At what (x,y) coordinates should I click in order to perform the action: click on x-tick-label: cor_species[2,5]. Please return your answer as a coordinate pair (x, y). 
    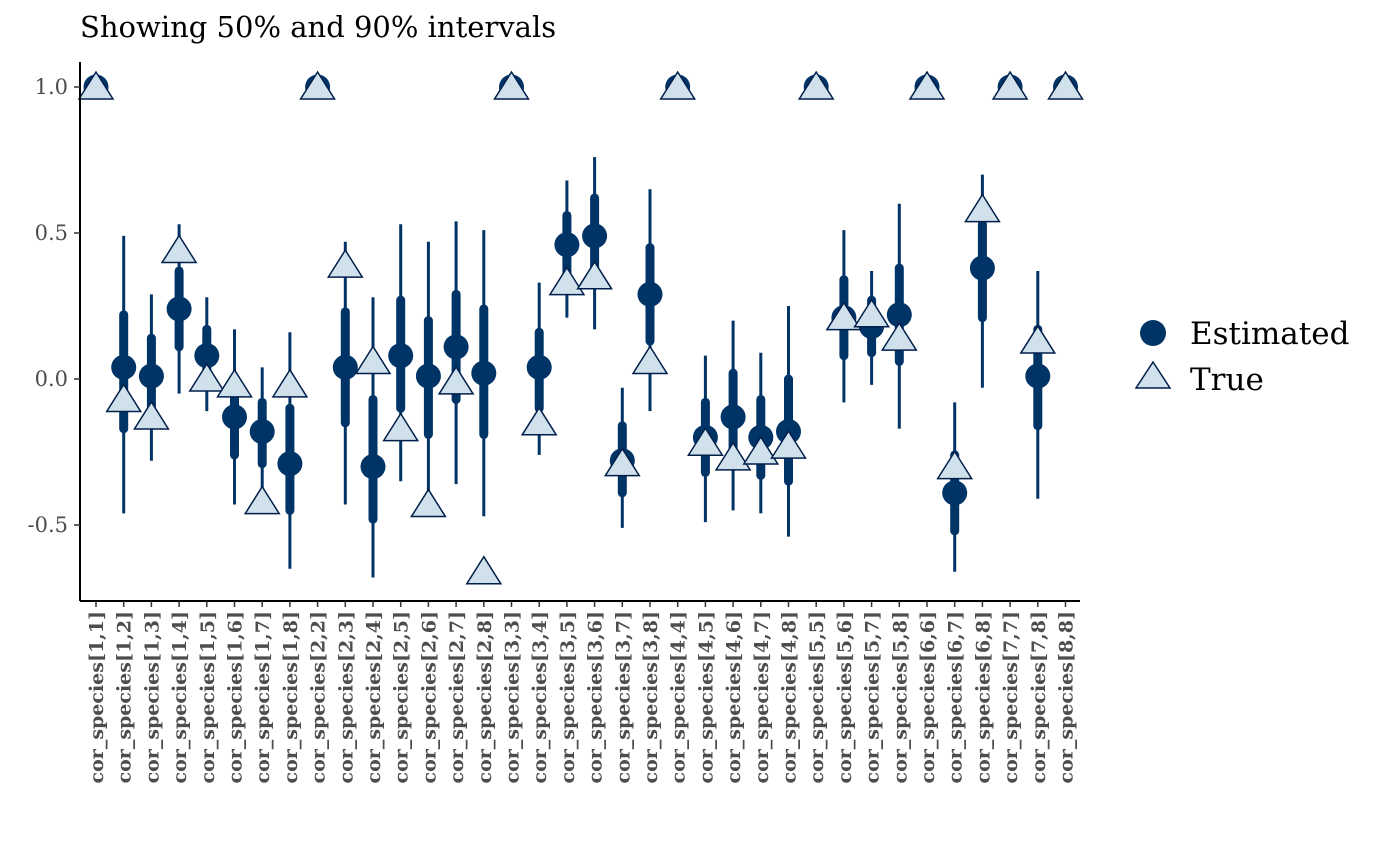
    Looking at the image, I should click on (402, 697).